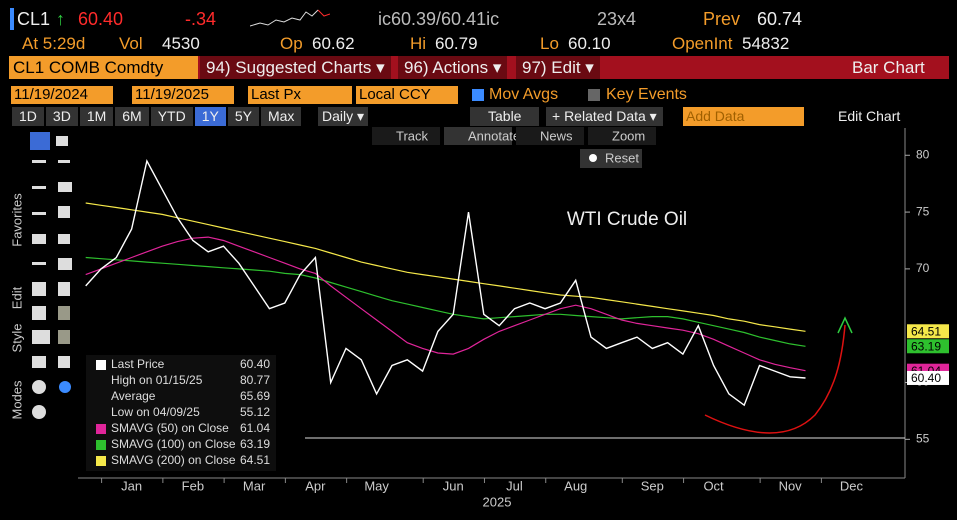 This screenshot has width=957, height=520. I want to click on x-tick-label: May, so click(376, 485).